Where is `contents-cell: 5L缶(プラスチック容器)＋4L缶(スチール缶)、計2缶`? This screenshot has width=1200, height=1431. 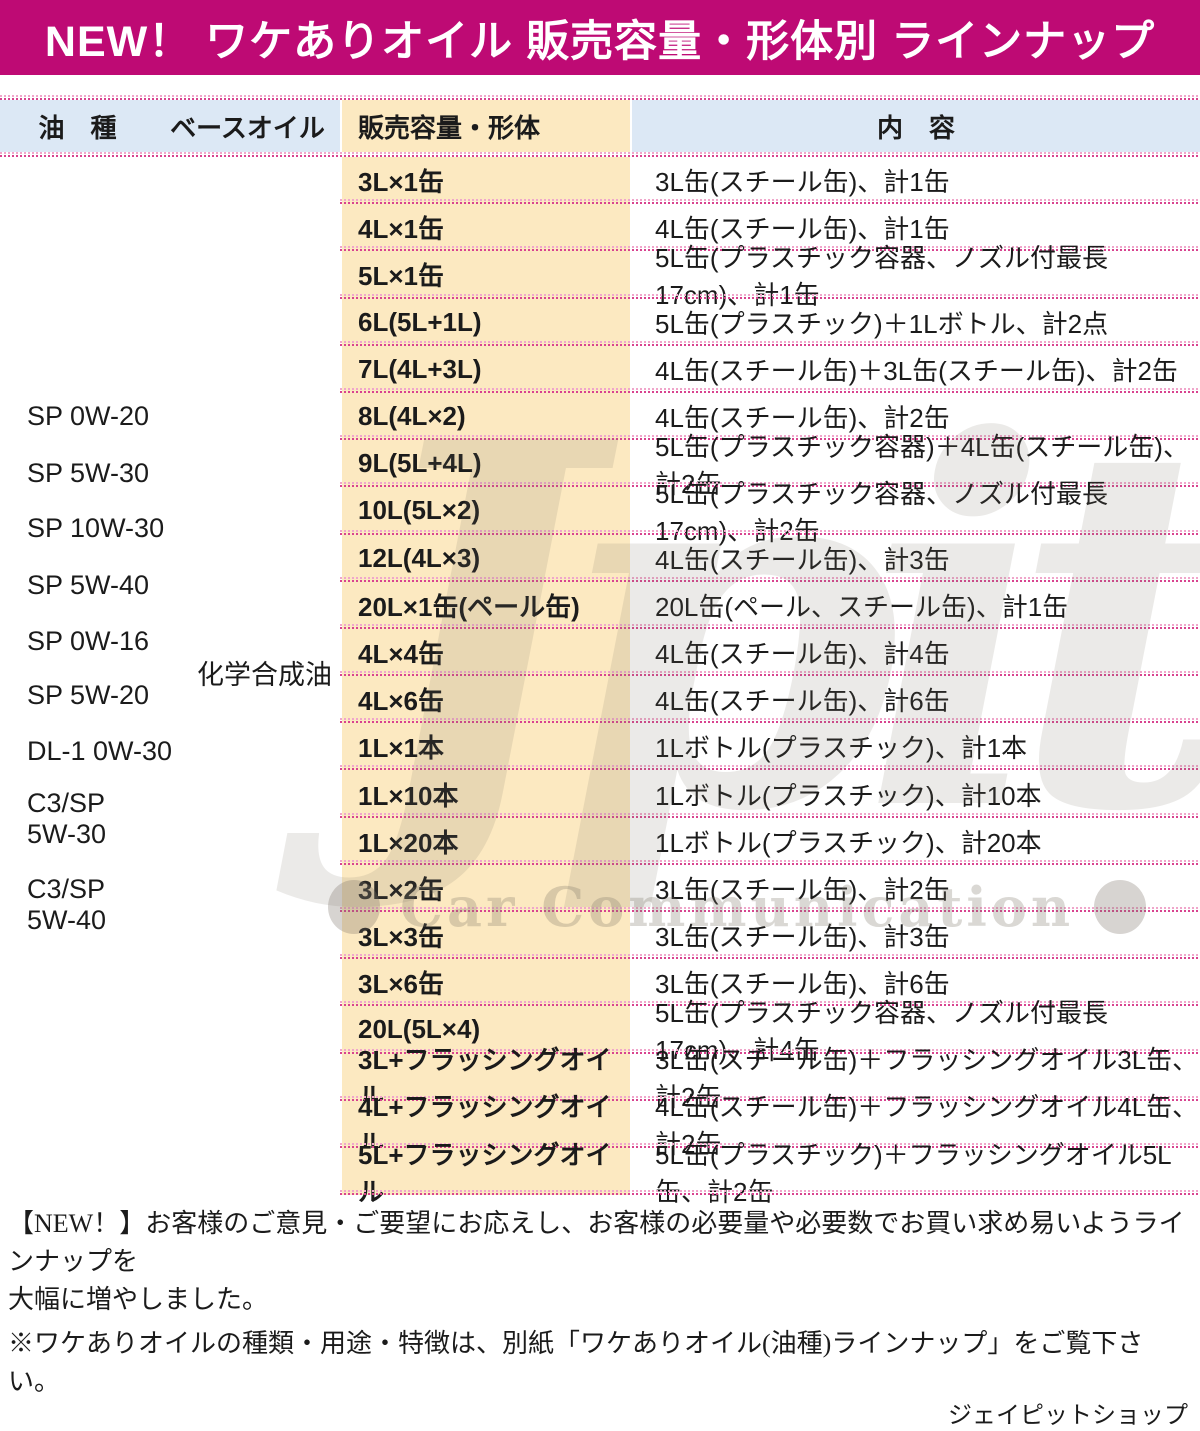
contents-cell: 5L缶(プラスチック容器)＋4L缶(スチール缶)、計2缶 is located at coordinates (922, 465).